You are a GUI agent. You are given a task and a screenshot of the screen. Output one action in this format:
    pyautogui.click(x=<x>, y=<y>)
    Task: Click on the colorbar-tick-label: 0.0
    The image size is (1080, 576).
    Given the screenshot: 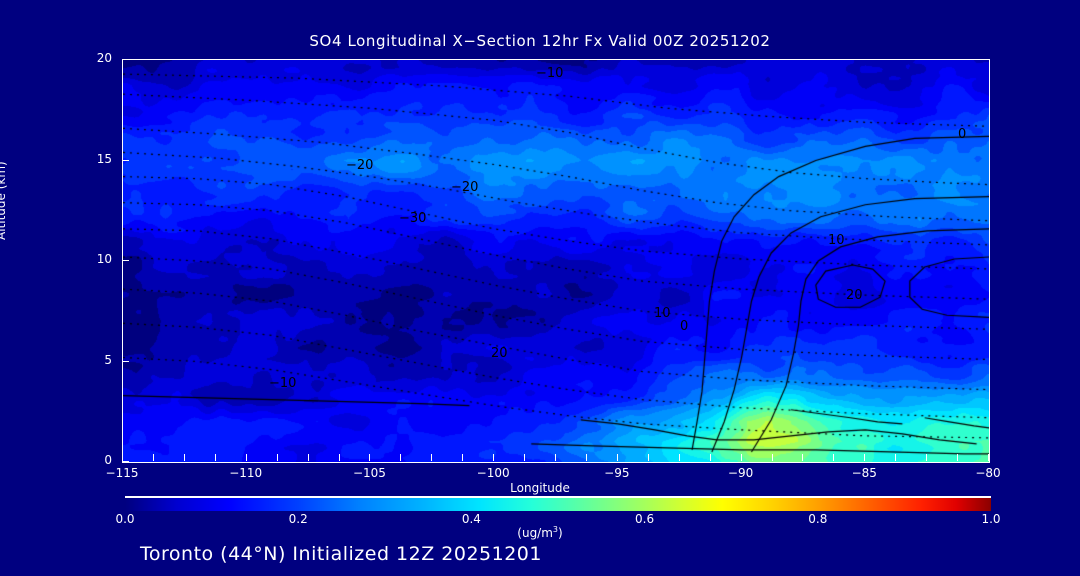 What is the action you would take?
    pyautogui.click(x=125, y=519)
    